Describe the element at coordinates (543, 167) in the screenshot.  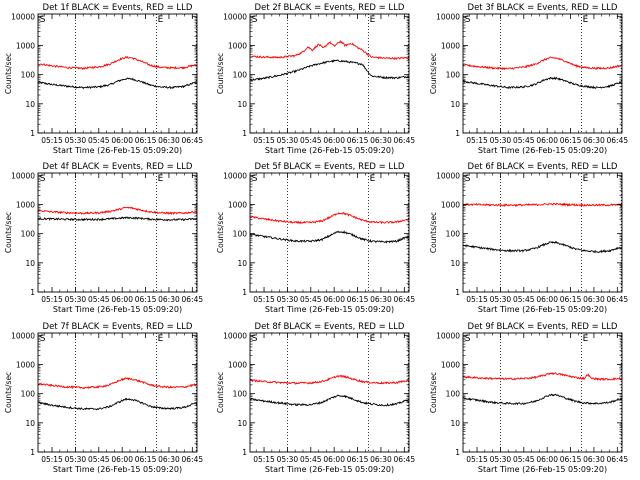
I see `panel-title: Det 6f BLACK = Events, RED = LLD` at that location.